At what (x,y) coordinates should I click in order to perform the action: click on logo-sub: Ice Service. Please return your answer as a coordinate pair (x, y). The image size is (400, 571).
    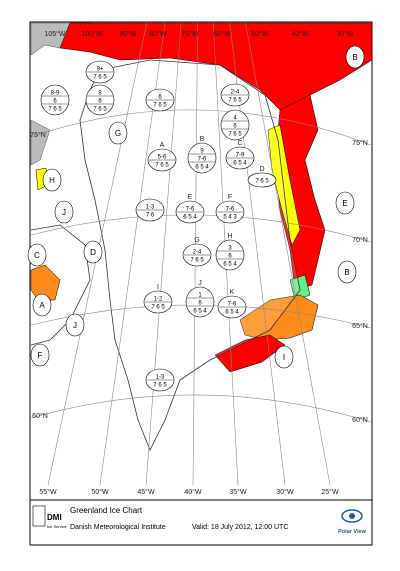
    Looking at the image, I should click on (57, 526).